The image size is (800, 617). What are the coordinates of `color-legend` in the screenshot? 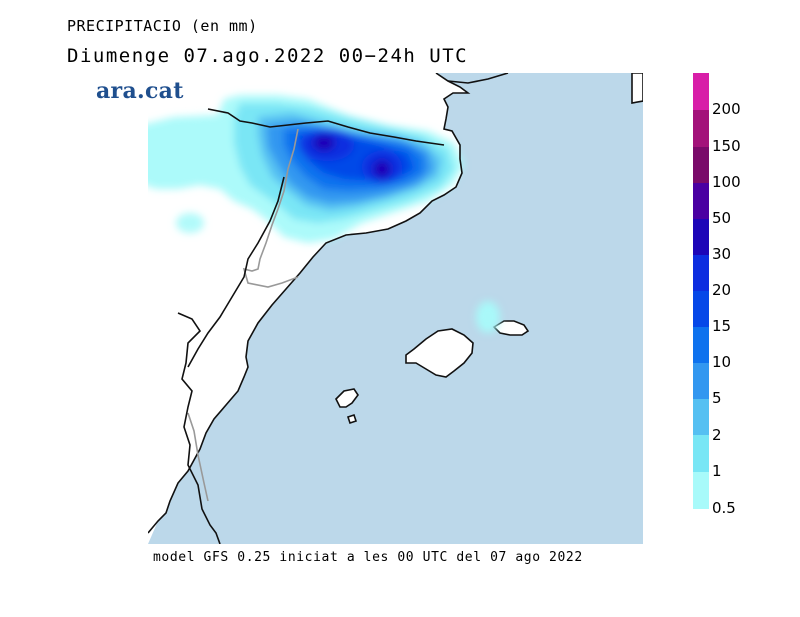 It's located at (701, 291).